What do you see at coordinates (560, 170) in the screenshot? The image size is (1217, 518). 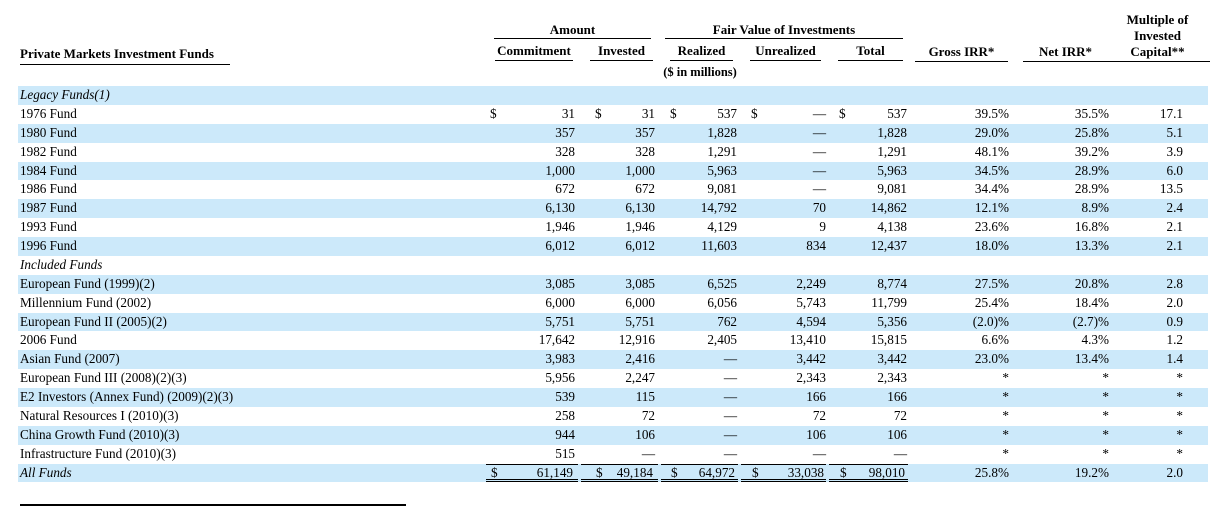 I see `commitment-value: 1,000` at bounding box center [560, 170].